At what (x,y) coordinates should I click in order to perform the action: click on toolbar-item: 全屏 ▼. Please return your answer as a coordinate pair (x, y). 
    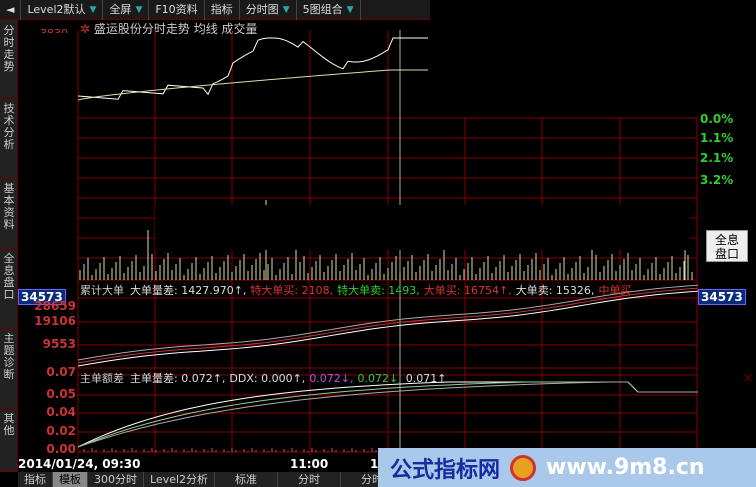
    Looking at the image, I should click on (126, 10).